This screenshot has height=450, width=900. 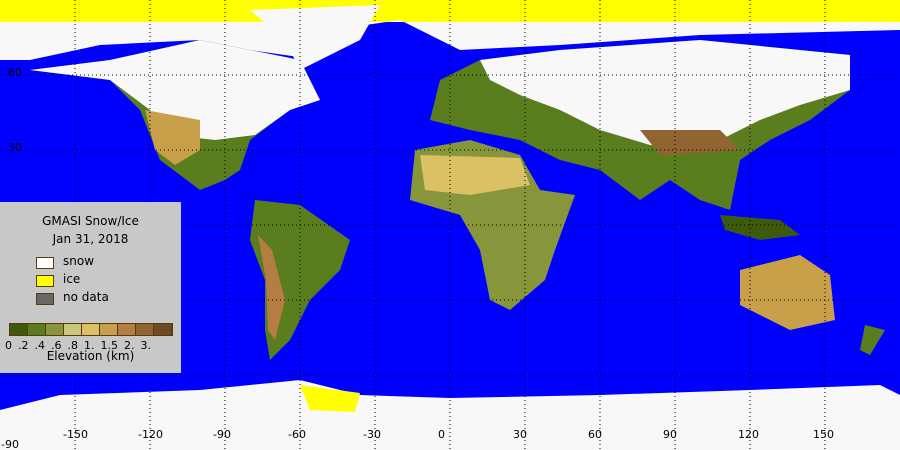 I want to click on us-west-elevation, so click(x=172, y=137).